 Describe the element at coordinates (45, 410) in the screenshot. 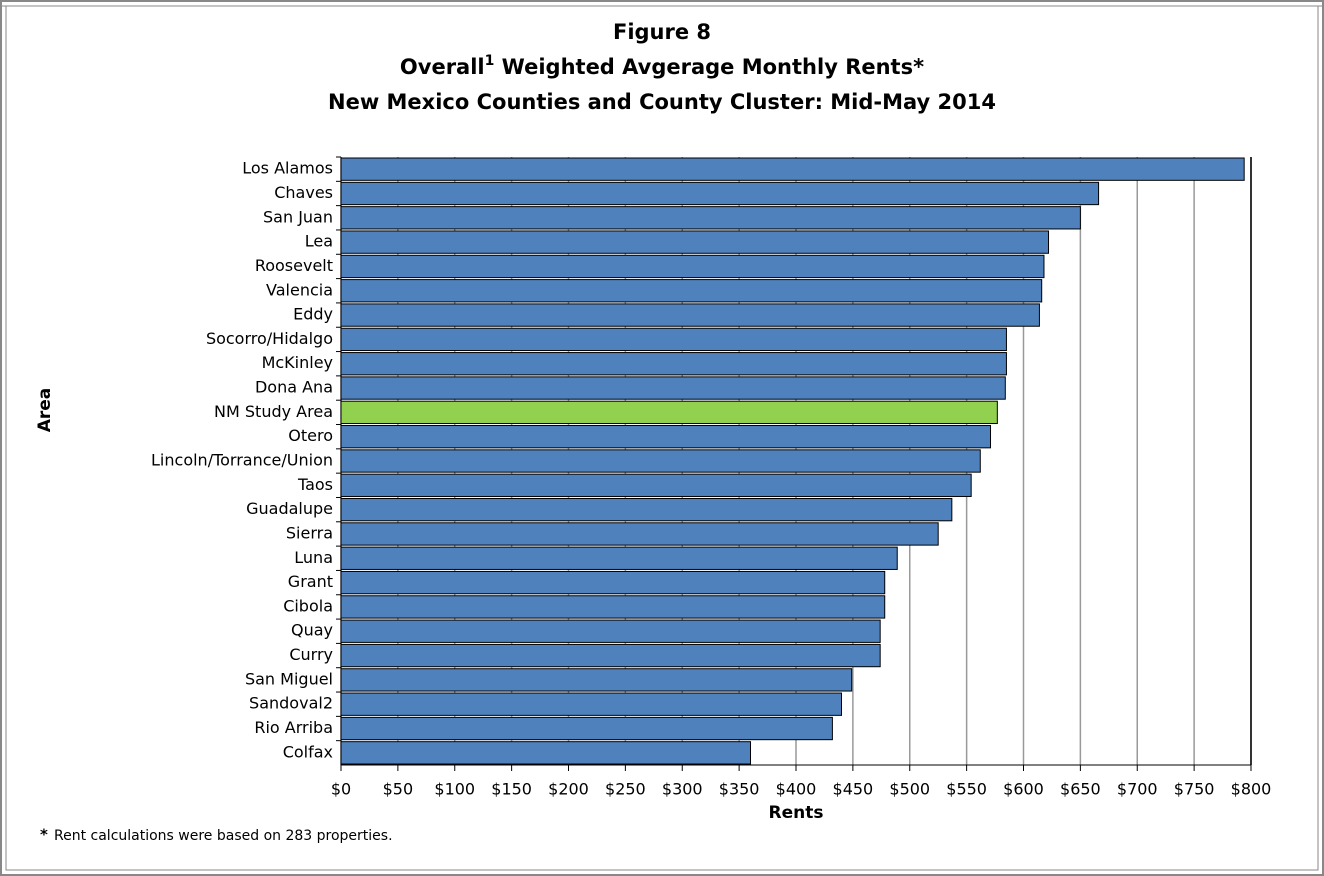

I see `y-axis-title: Area` at that location.